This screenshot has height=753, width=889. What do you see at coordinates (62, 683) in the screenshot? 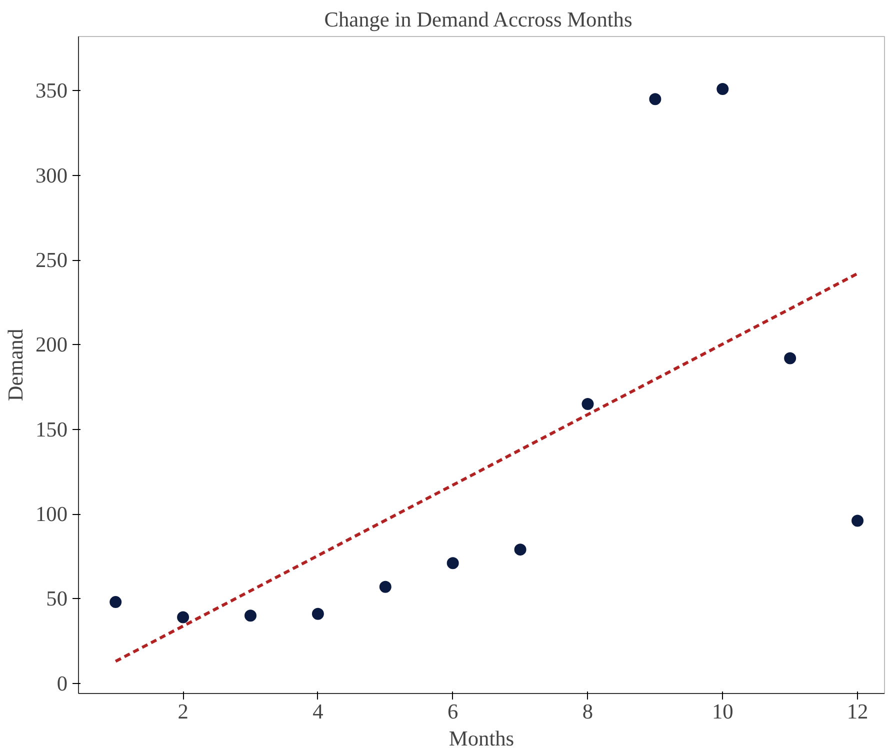
I see `y-tick-label: 0` at bounding box center [62, 683].